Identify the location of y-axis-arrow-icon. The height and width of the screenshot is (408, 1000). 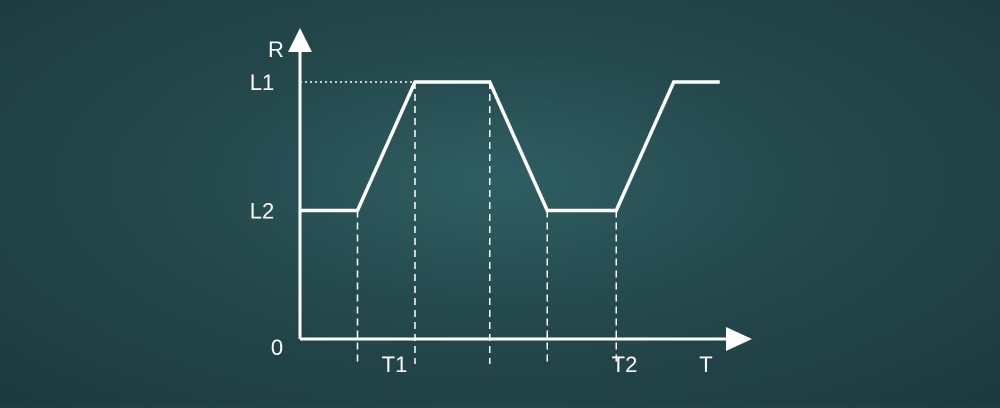
(300, 40).